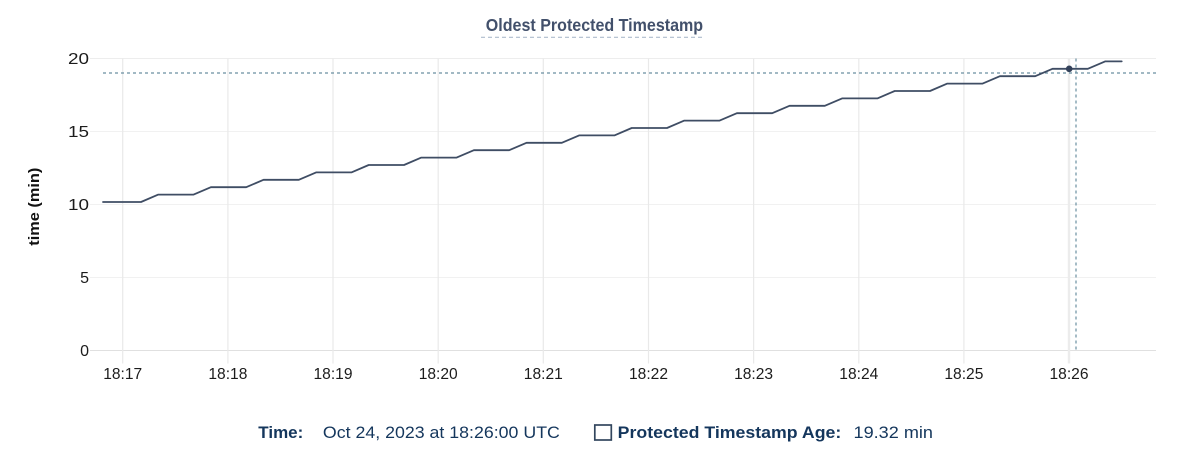 This screenshot has height=471, width=1194. I want to click on svg-text: 0, so click(84, 351).